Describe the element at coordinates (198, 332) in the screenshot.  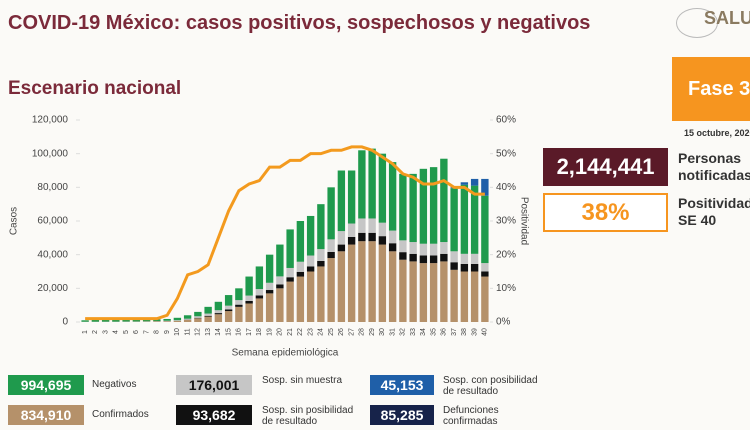
I see `x-tick-label: 12` at that location.